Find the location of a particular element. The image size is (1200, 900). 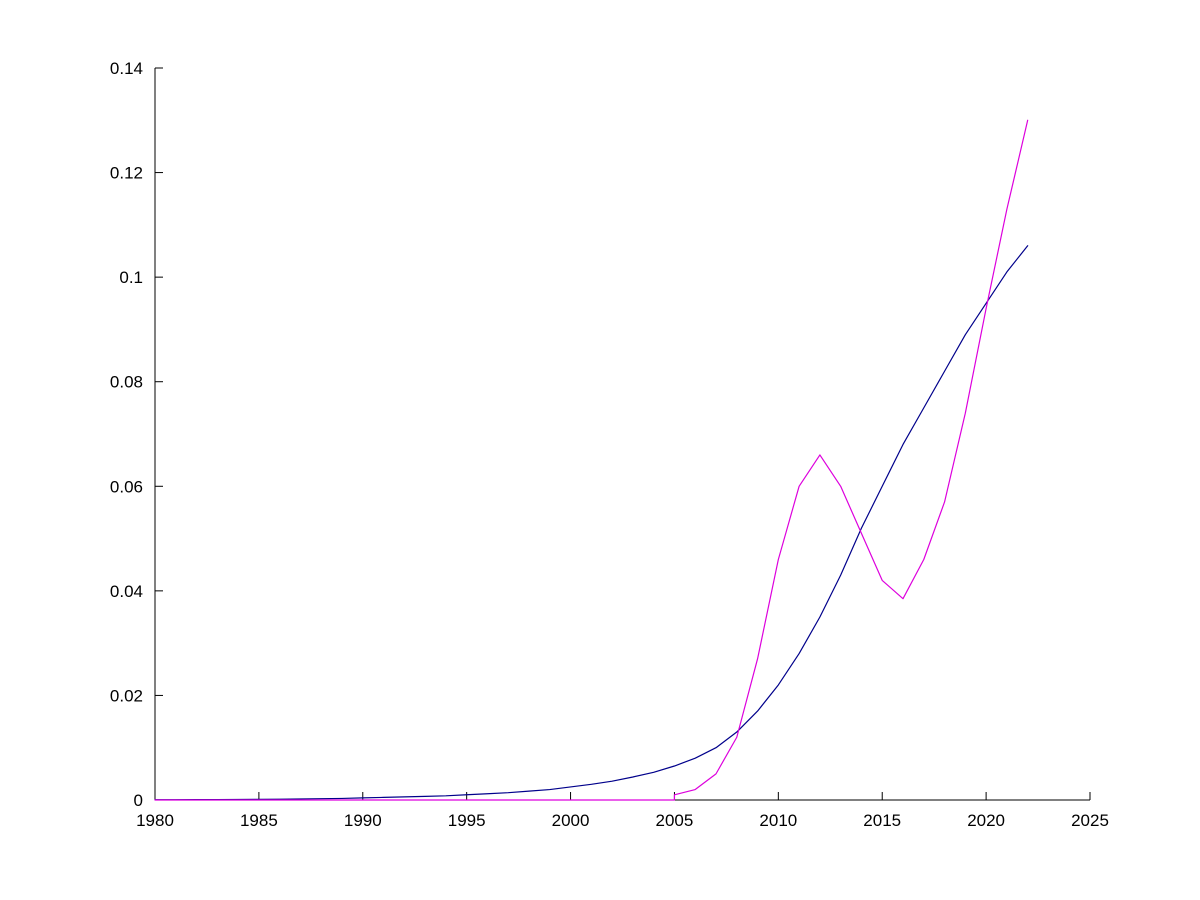

y-tick-label: 0.1 is located at coordinates (131, 277).